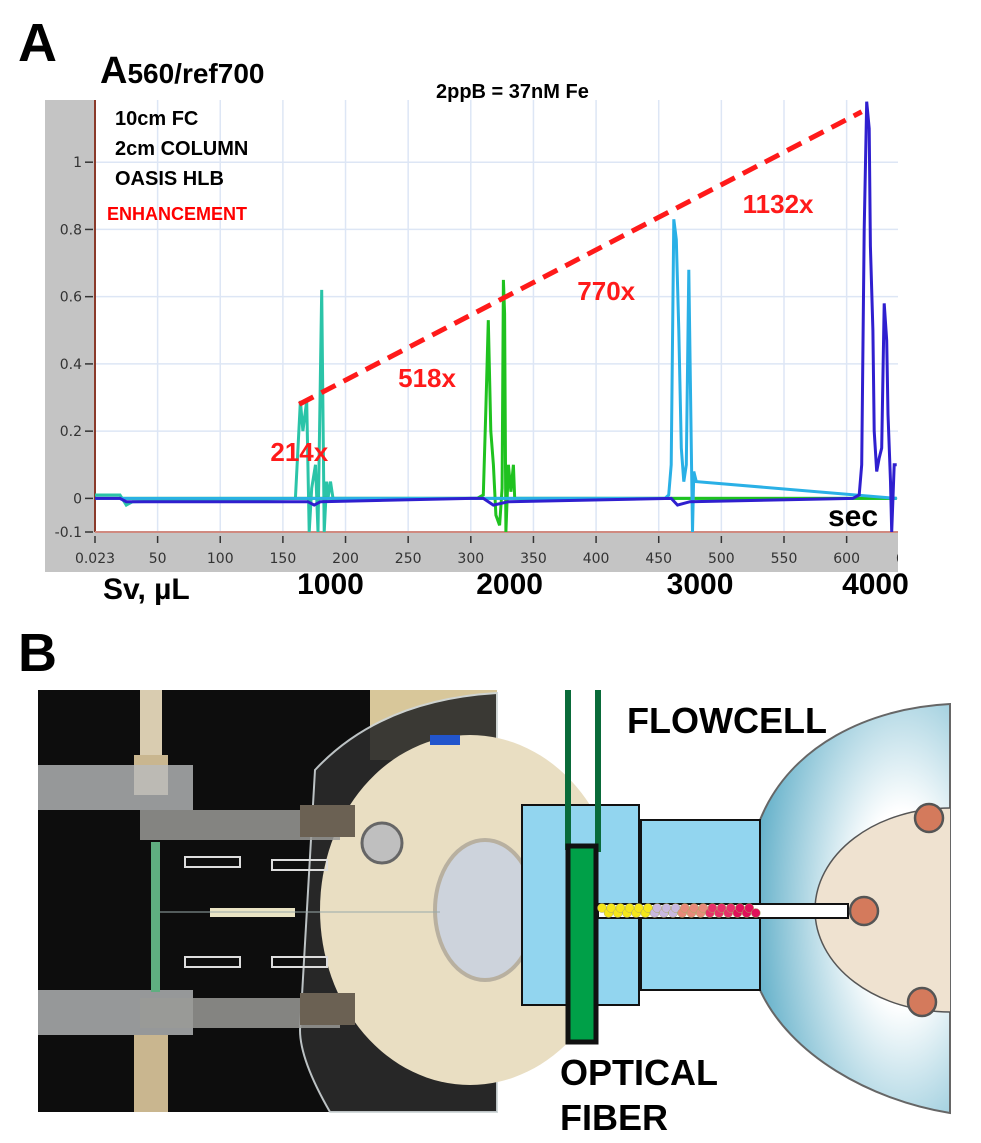  Describe the element at coordinates (37, 653) in the screenshot. I see `panel-label-b: B` at that location.